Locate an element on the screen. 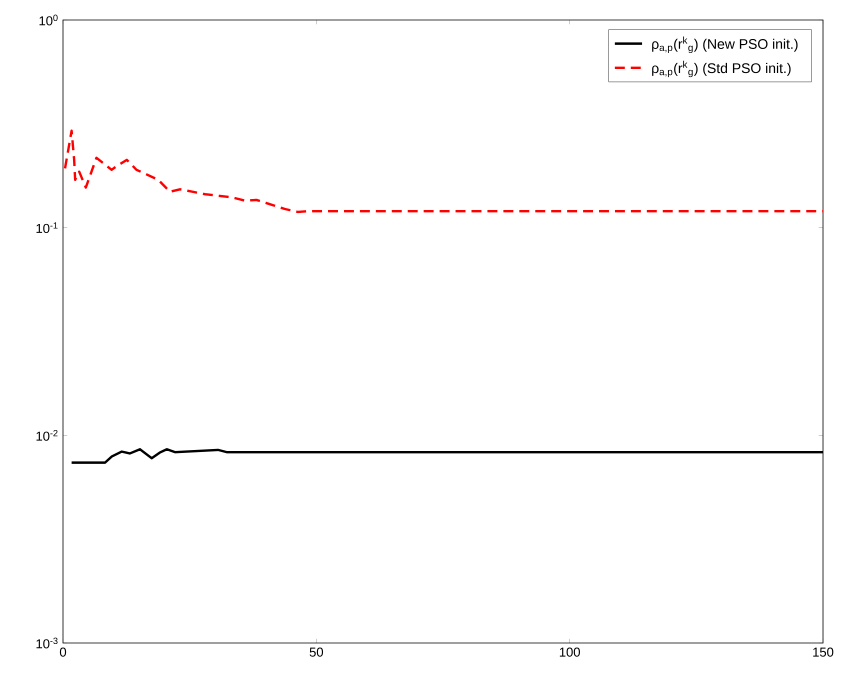 The image size is (845, 675). x-tick-label: 100 is located at coordinates (570, 652).